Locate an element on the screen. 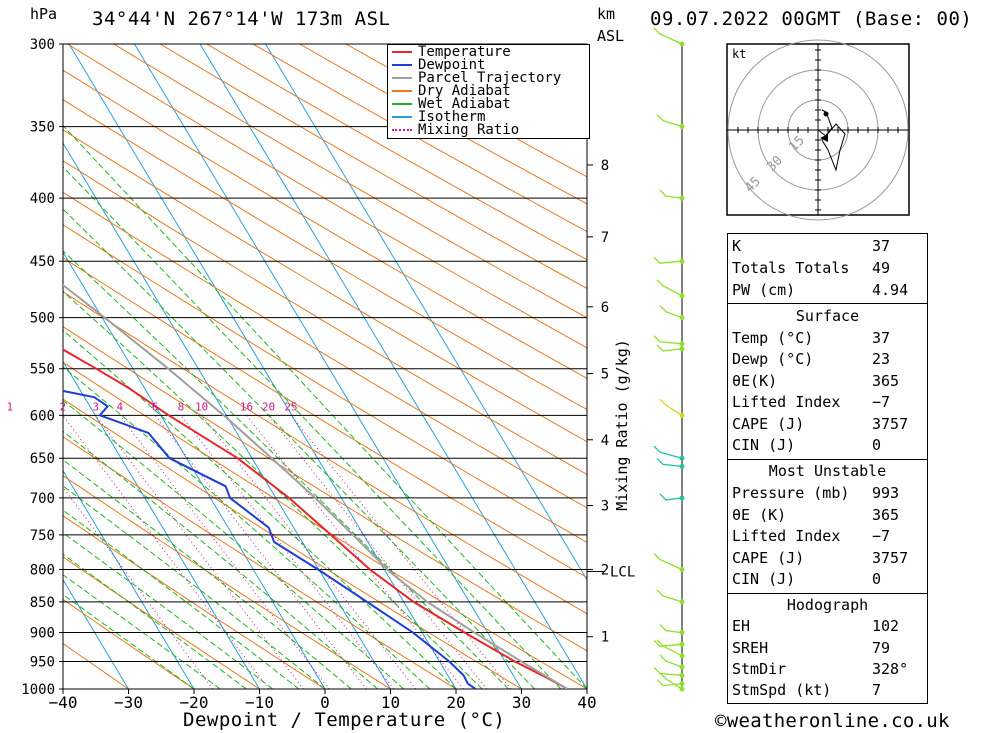 The image size is (1000, 733). legend-entry: Parcel Trajectory is located at coordinates (477, 78).